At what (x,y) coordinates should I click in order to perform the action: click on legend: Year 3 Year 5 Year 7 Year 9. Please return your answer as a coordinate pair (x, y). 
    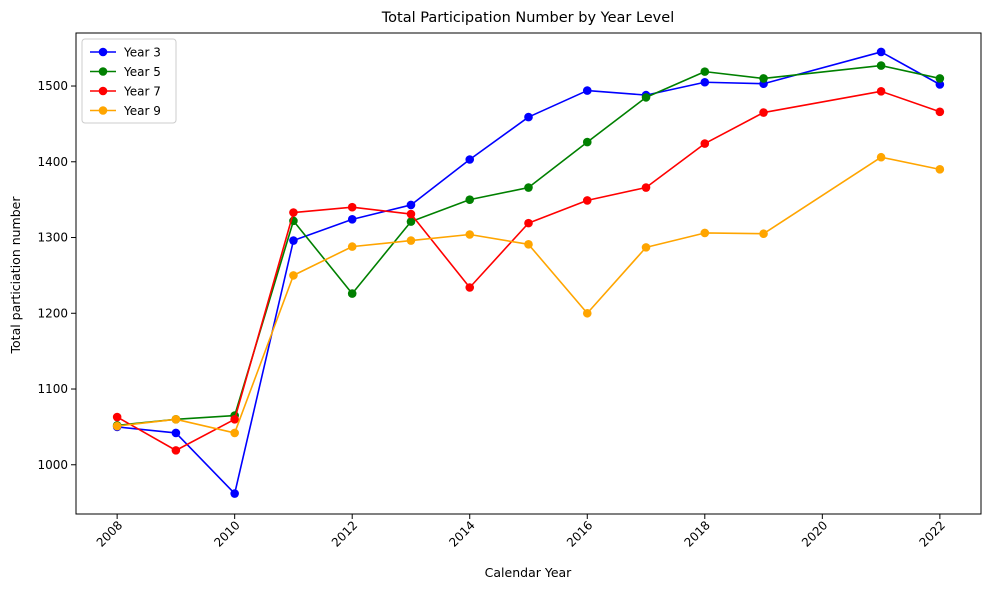
    Looking at the image, I should click on (129, 81).